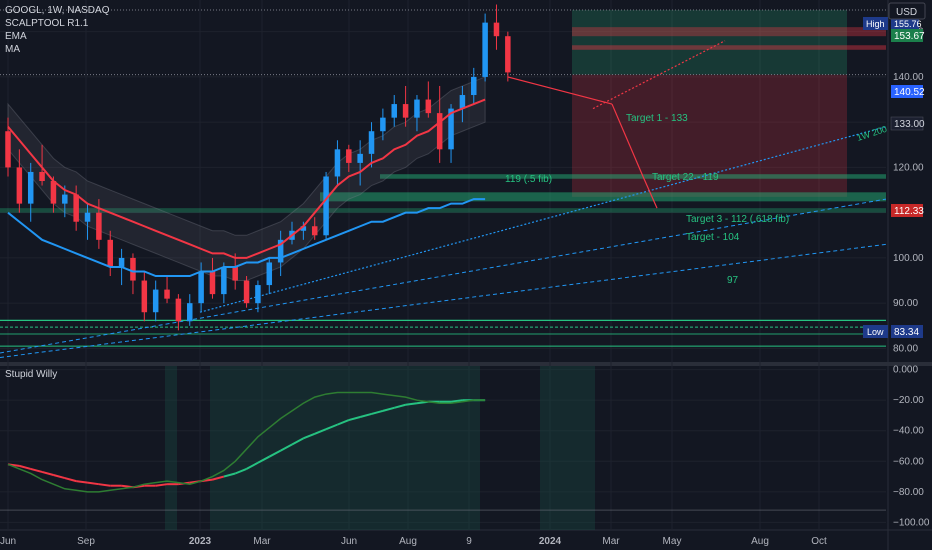 The height and width of the screenshot is (550, 932). Describe the element at coordinates (905, 370) in the screenshot. I see `osc-tick-label: 0.000` at that location.